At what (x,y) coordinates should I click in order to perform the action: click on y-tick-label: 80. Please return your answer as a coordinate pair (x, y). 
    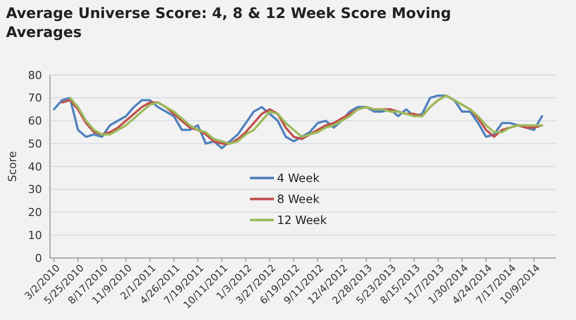
    Looking at the image, I should click on (35, 75).